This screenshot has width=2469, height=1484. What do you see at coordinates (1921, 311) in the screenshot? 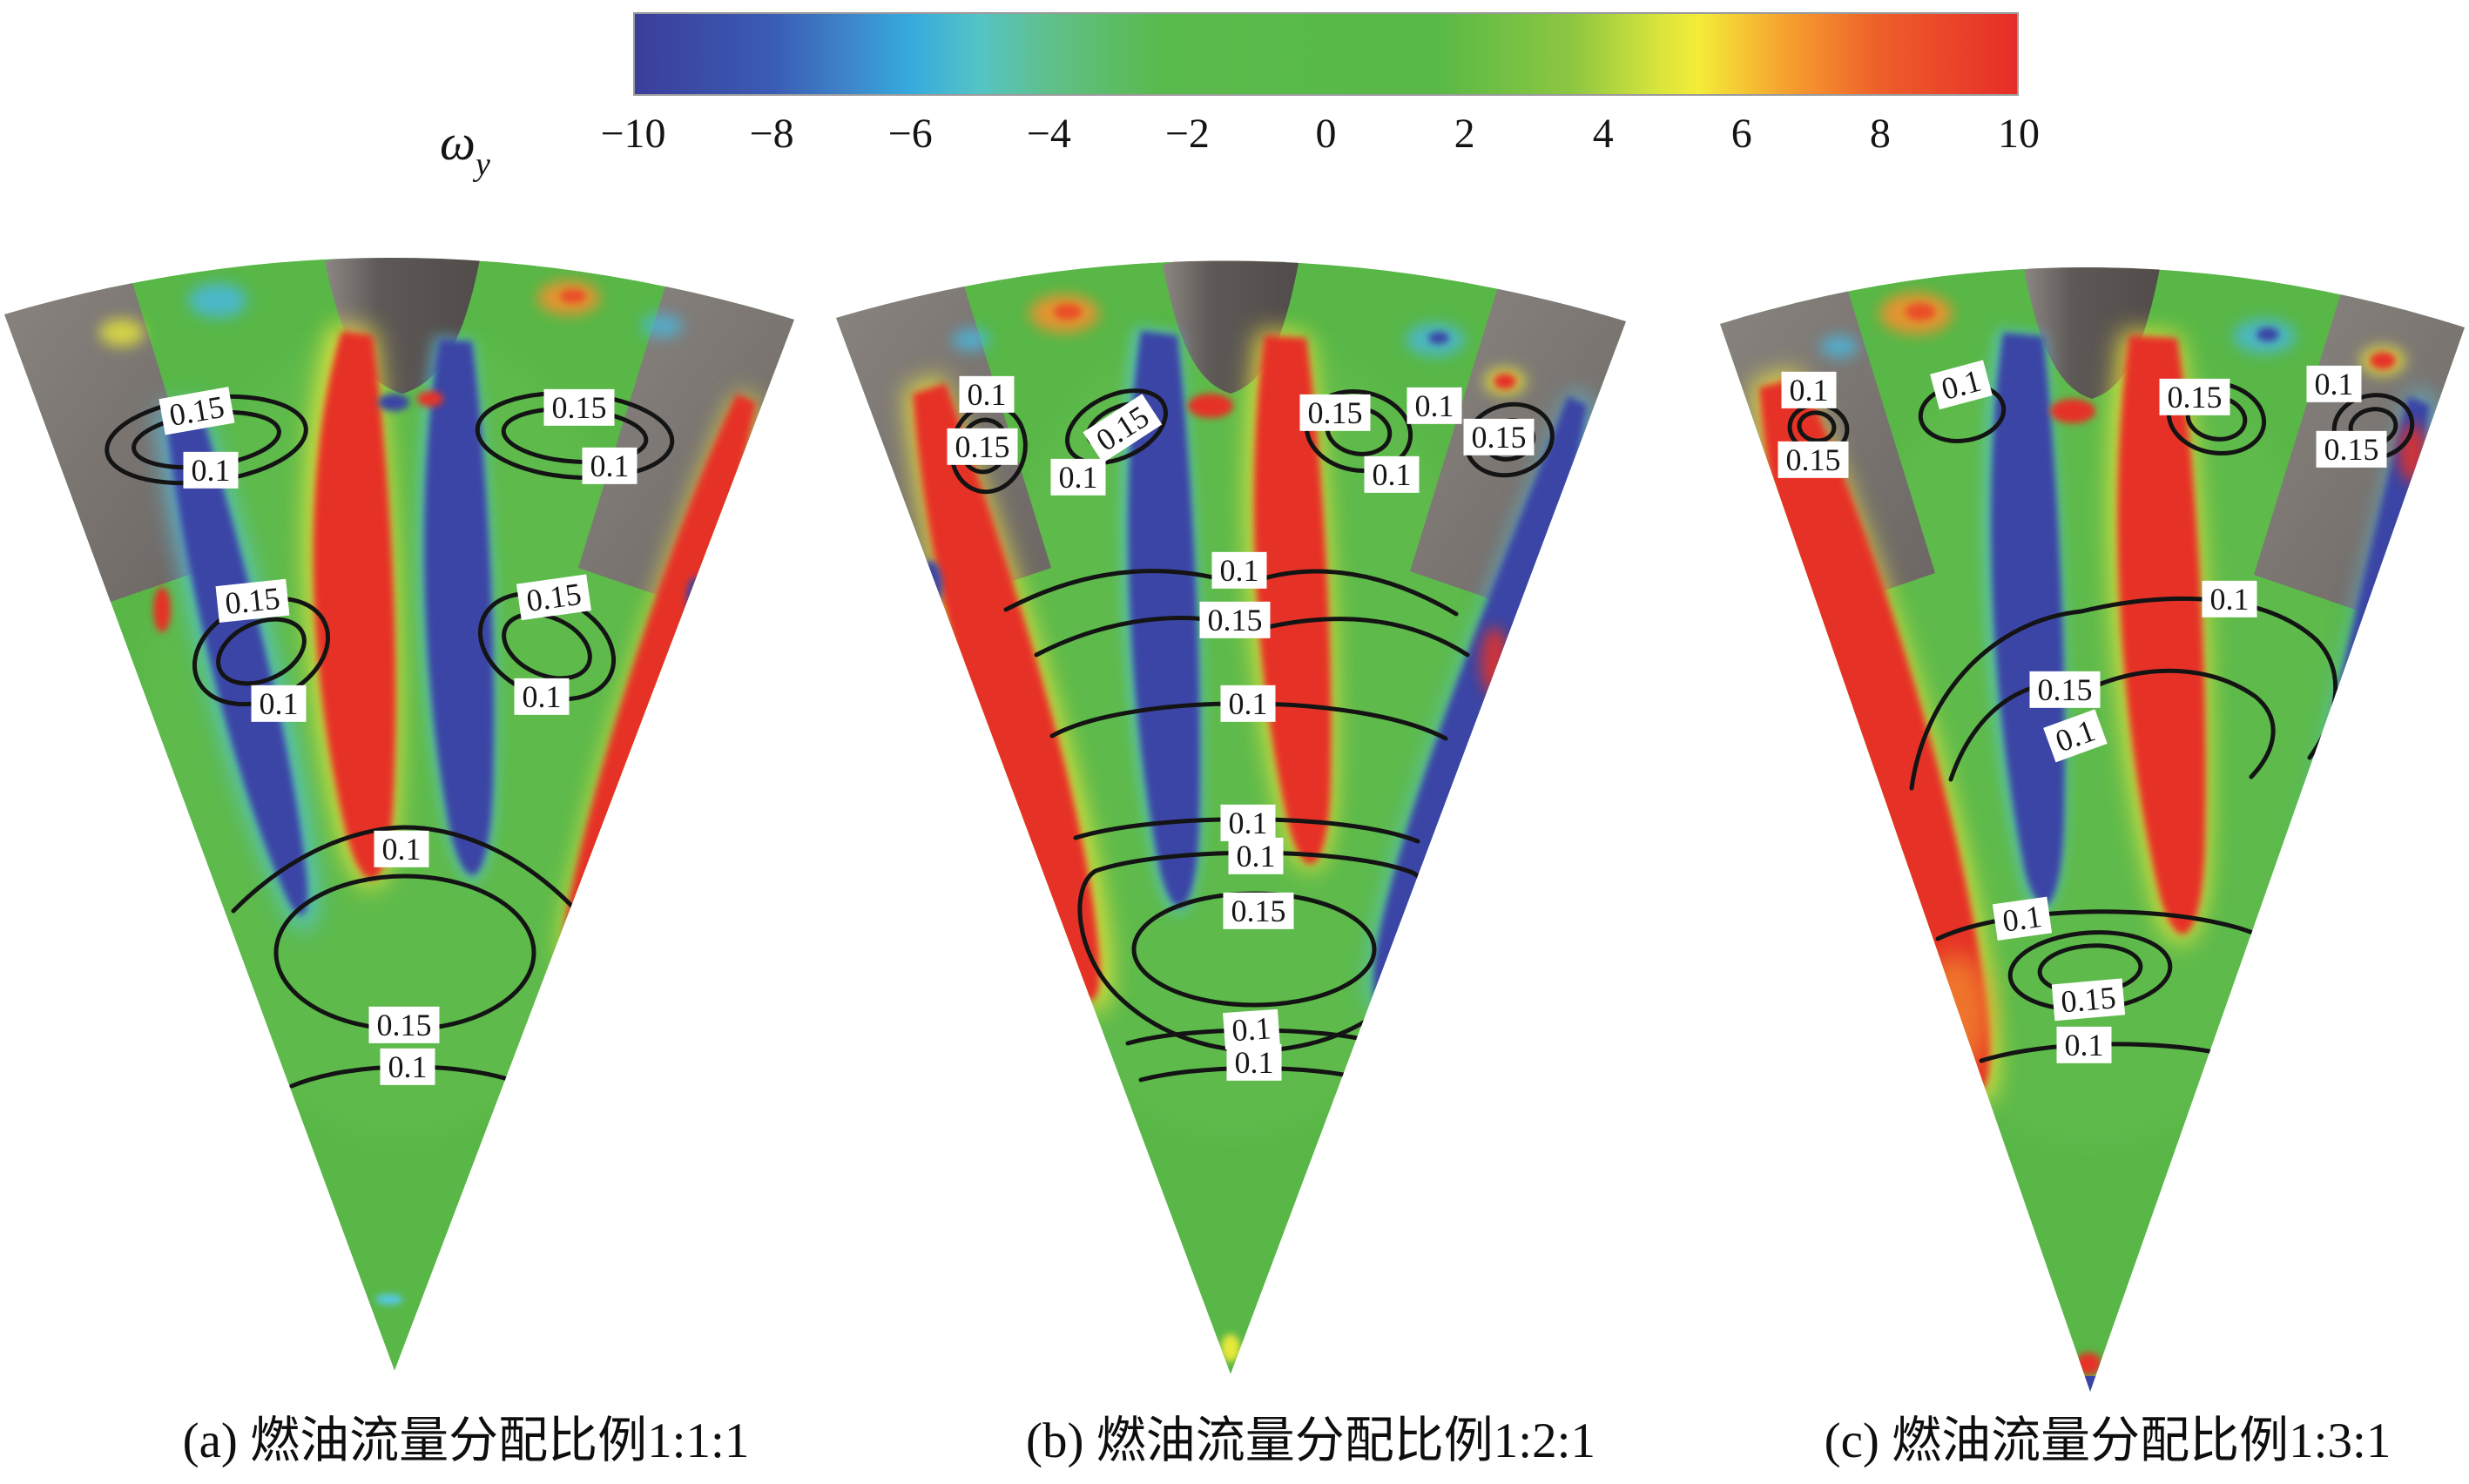
I see `panel-c-red-dot` at bounding box center [1921, 311].